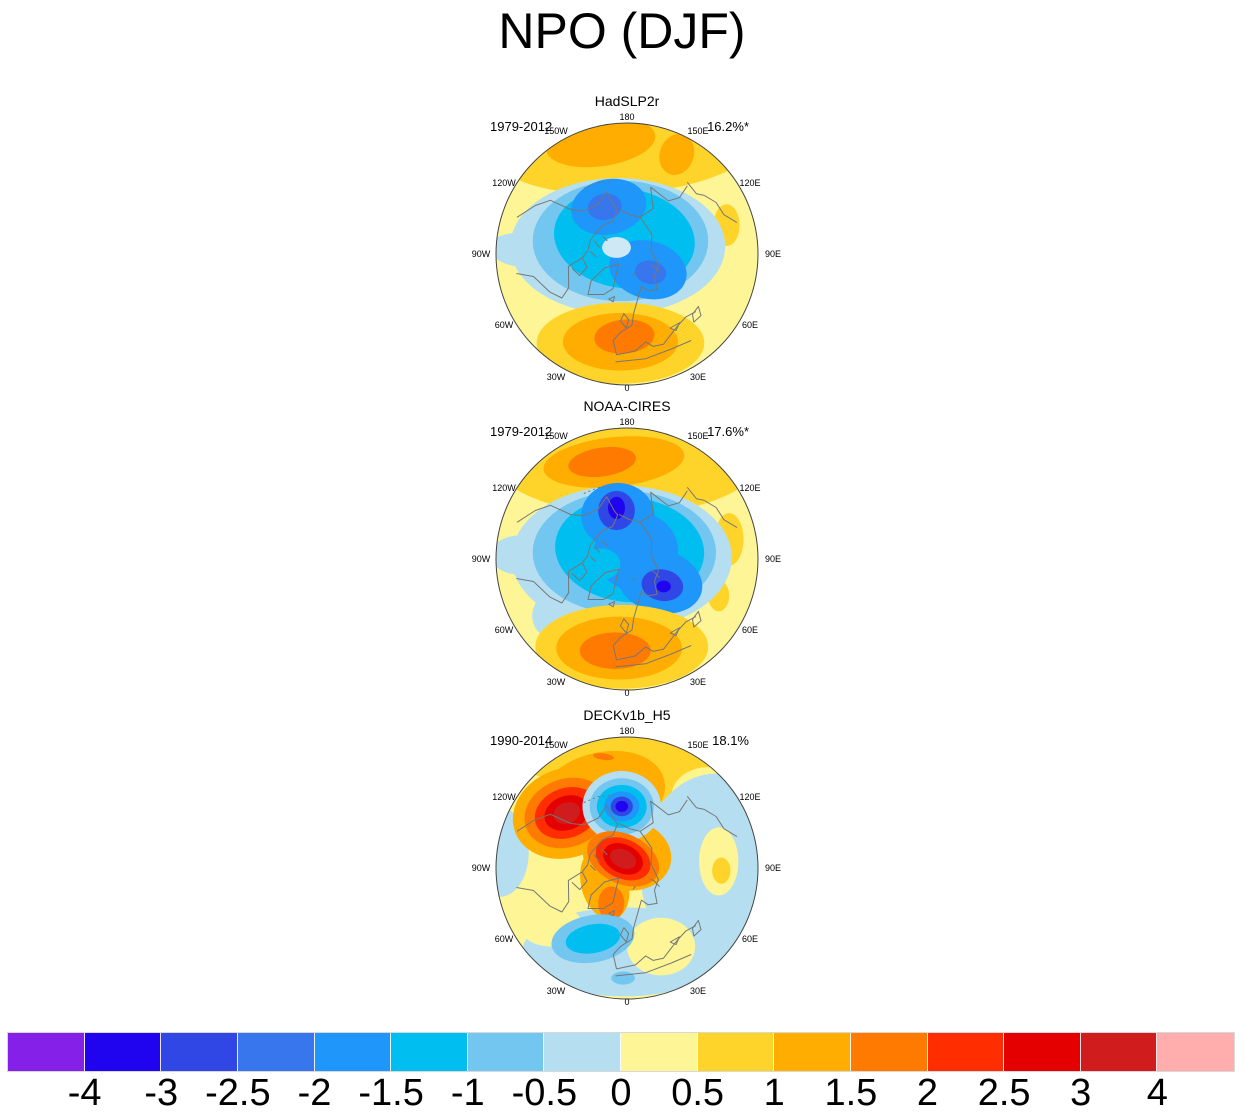 The image size is (1244, 1116). Describe the element at coordinates (730, 740) in the screenshot. I see `panel-explained-variance: 18.1%` at that location.